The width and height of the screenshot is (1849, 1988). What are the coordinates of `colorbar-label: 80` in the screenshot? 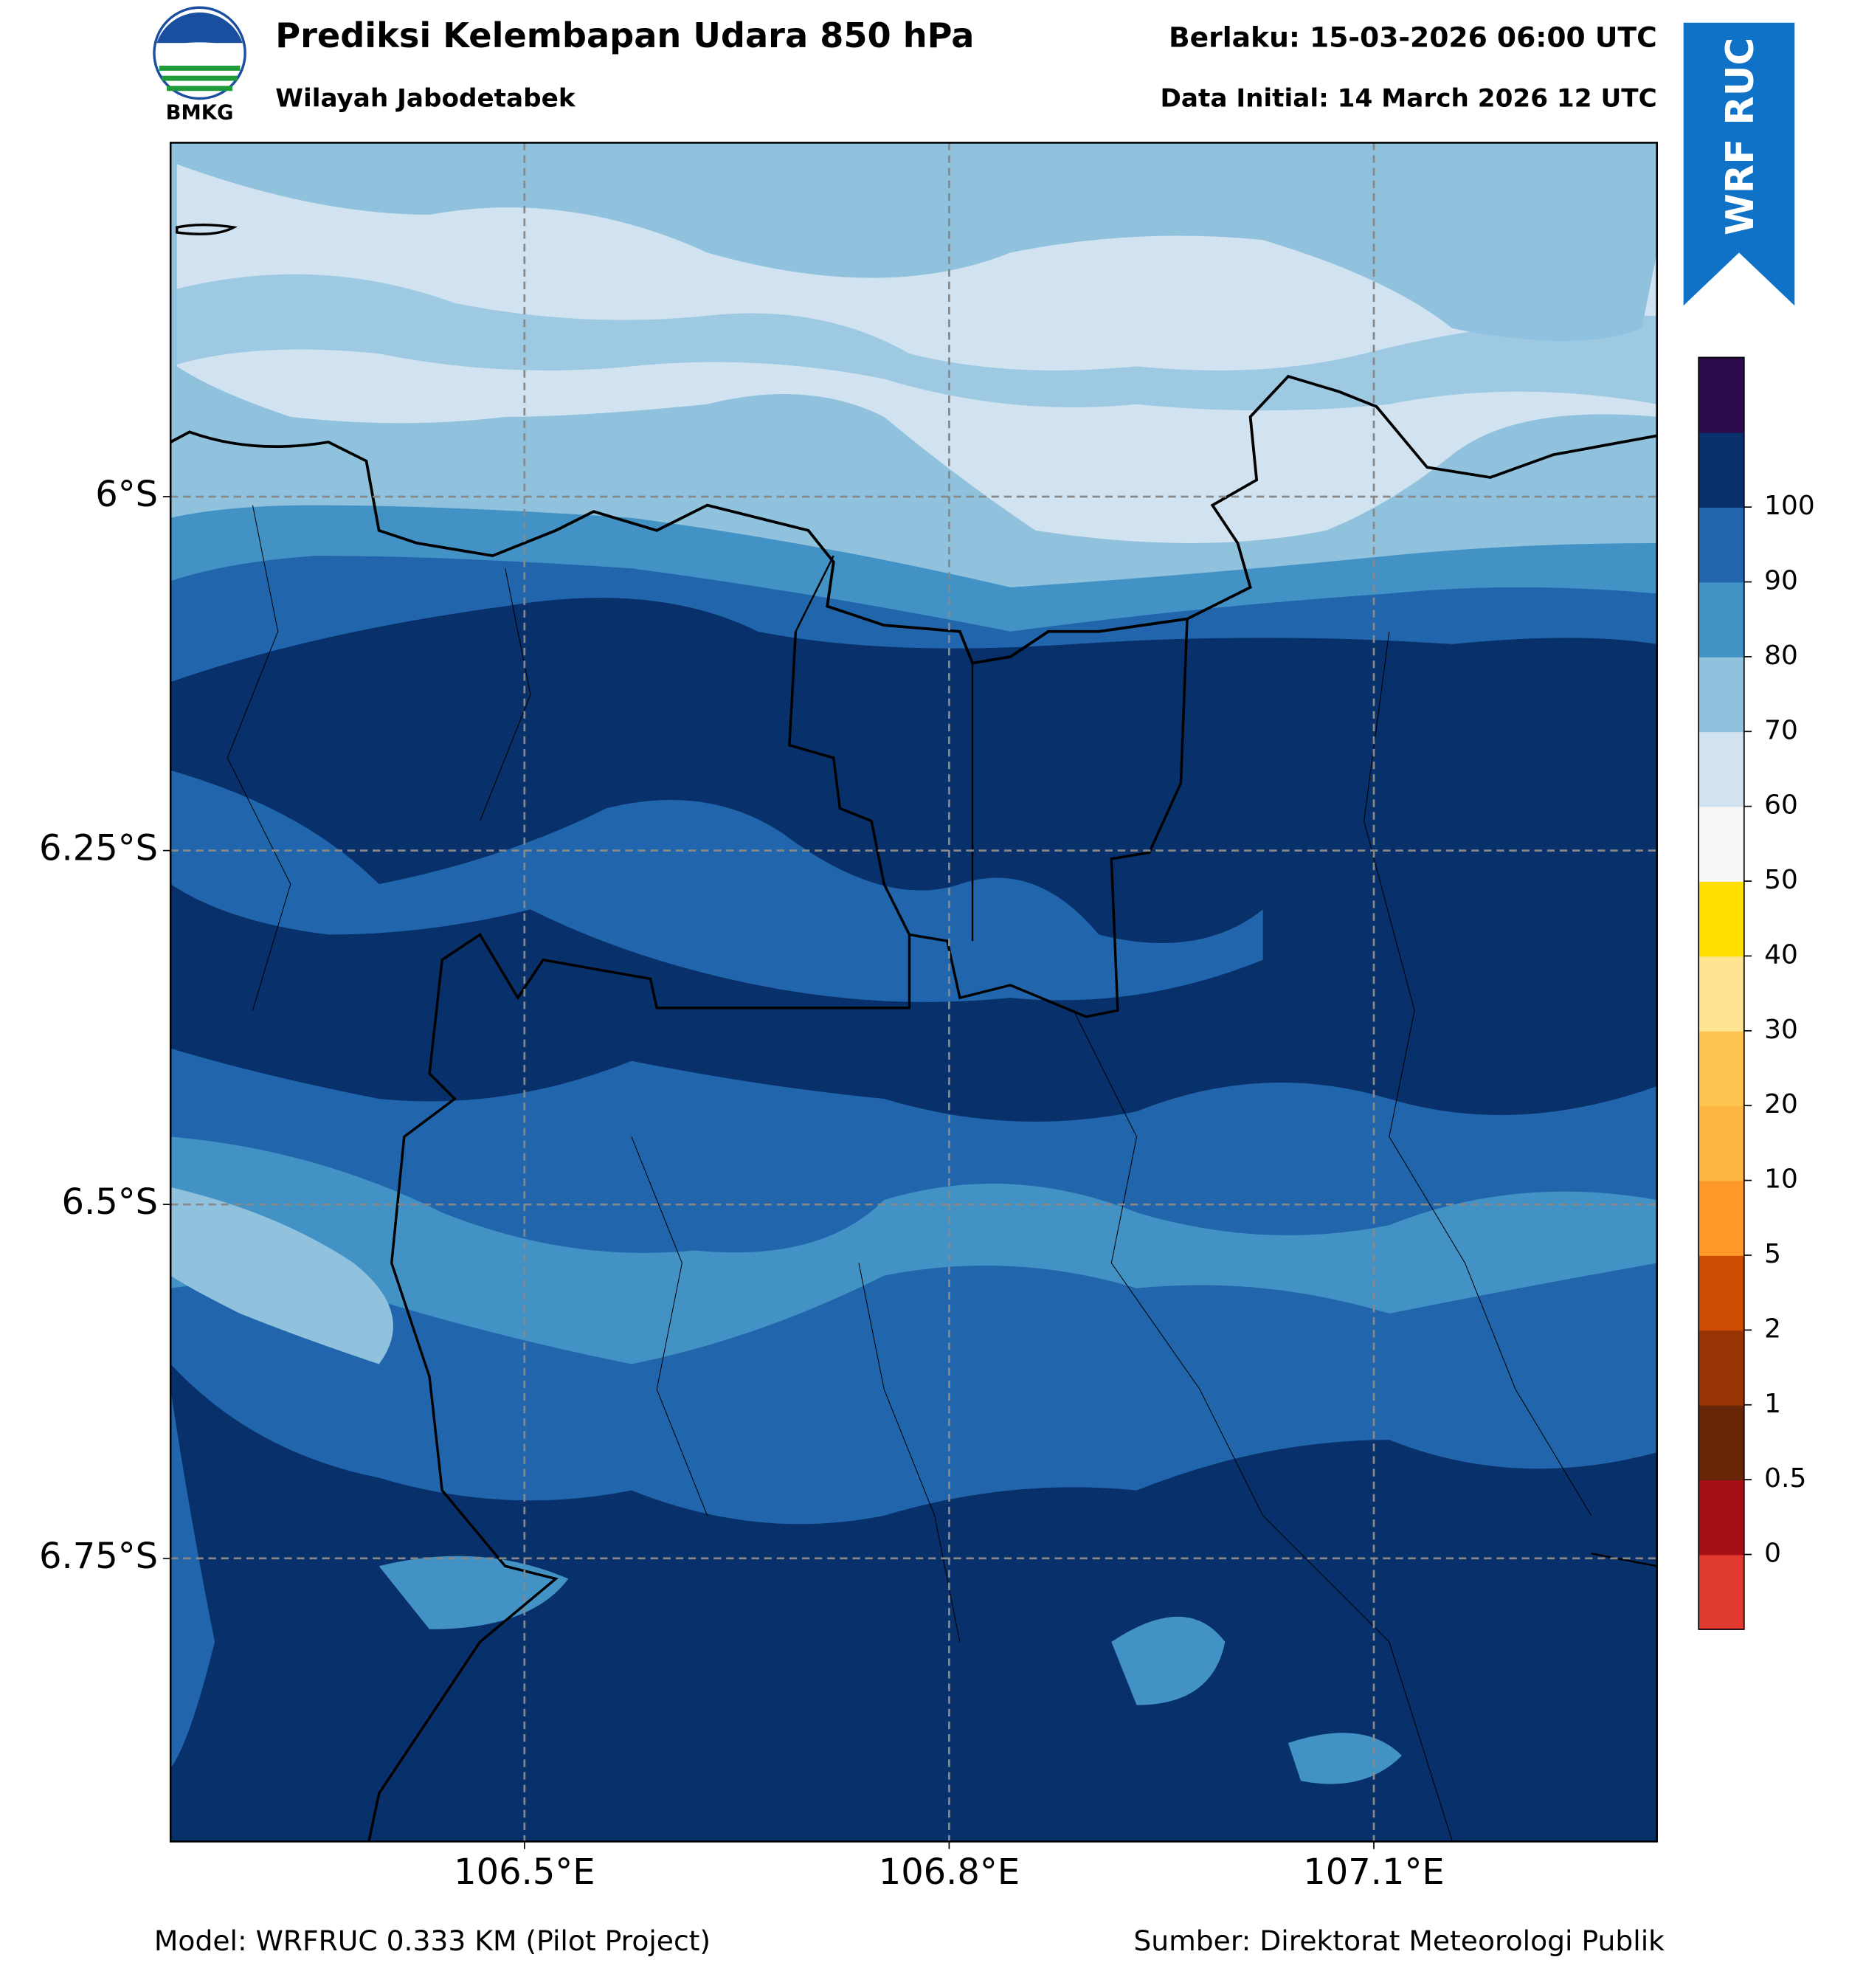 It's located at (1781, 656).